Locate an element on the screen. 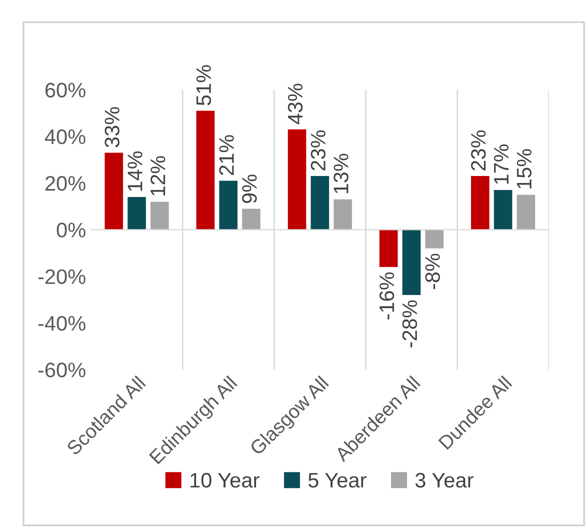 This screenshot has height=528, width=587. data-label: -28% is located at coordinates (410, 324).